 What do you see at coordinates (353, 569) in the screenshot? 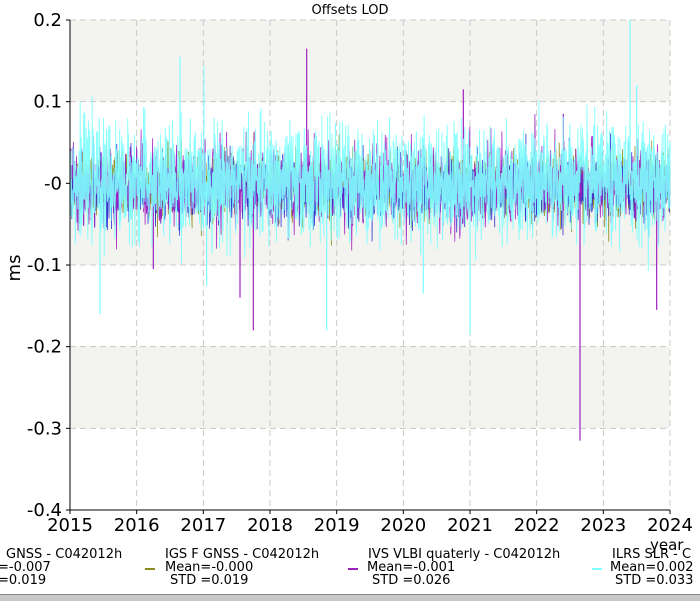
I see `legend-swatch-ivs` at bounding box center [353, 569].